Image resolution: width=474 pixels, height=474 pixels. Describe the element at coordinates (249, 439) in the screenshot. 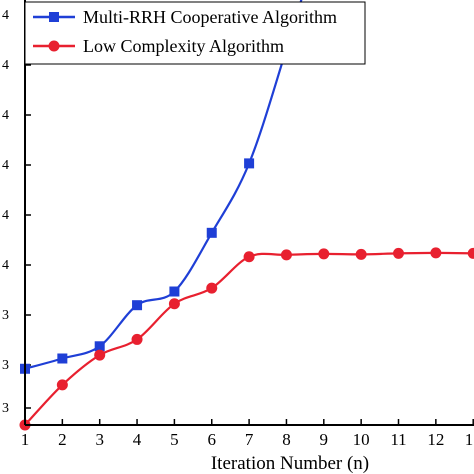

I see `x-tick-label: 7` at that location.